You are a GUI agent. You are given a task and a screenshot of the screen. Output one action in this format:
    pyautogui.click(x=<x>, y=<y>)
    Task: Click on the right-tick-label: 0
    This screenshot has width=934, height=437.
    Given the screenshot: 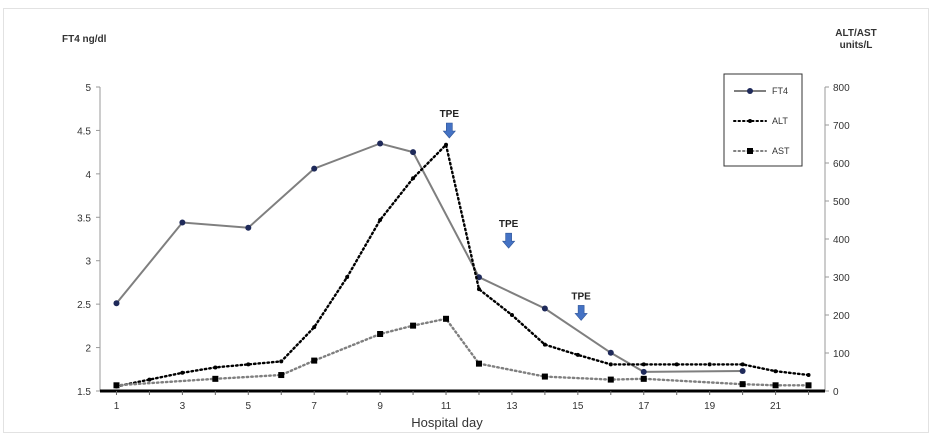 What is the action you would take?
    pyautogui.click(x=836, y=392)
    